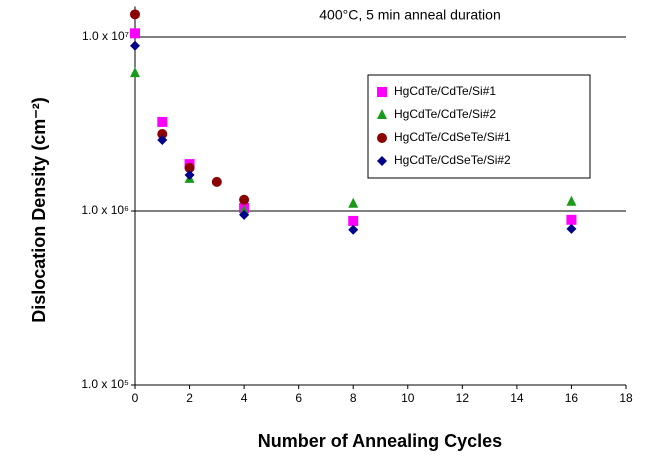  Describe the element at coordinates (135, 398) in the screenshot. I see `x-tick-label: 0` at that location.